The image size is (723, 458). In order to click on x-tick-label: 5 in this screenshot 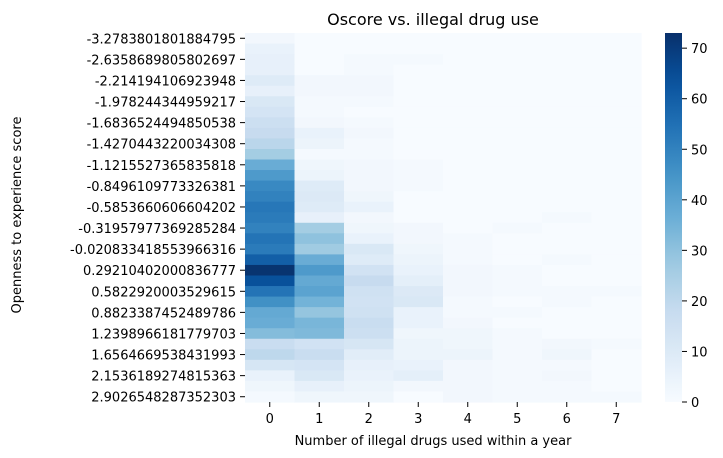, I will do `click(517, 419)`.